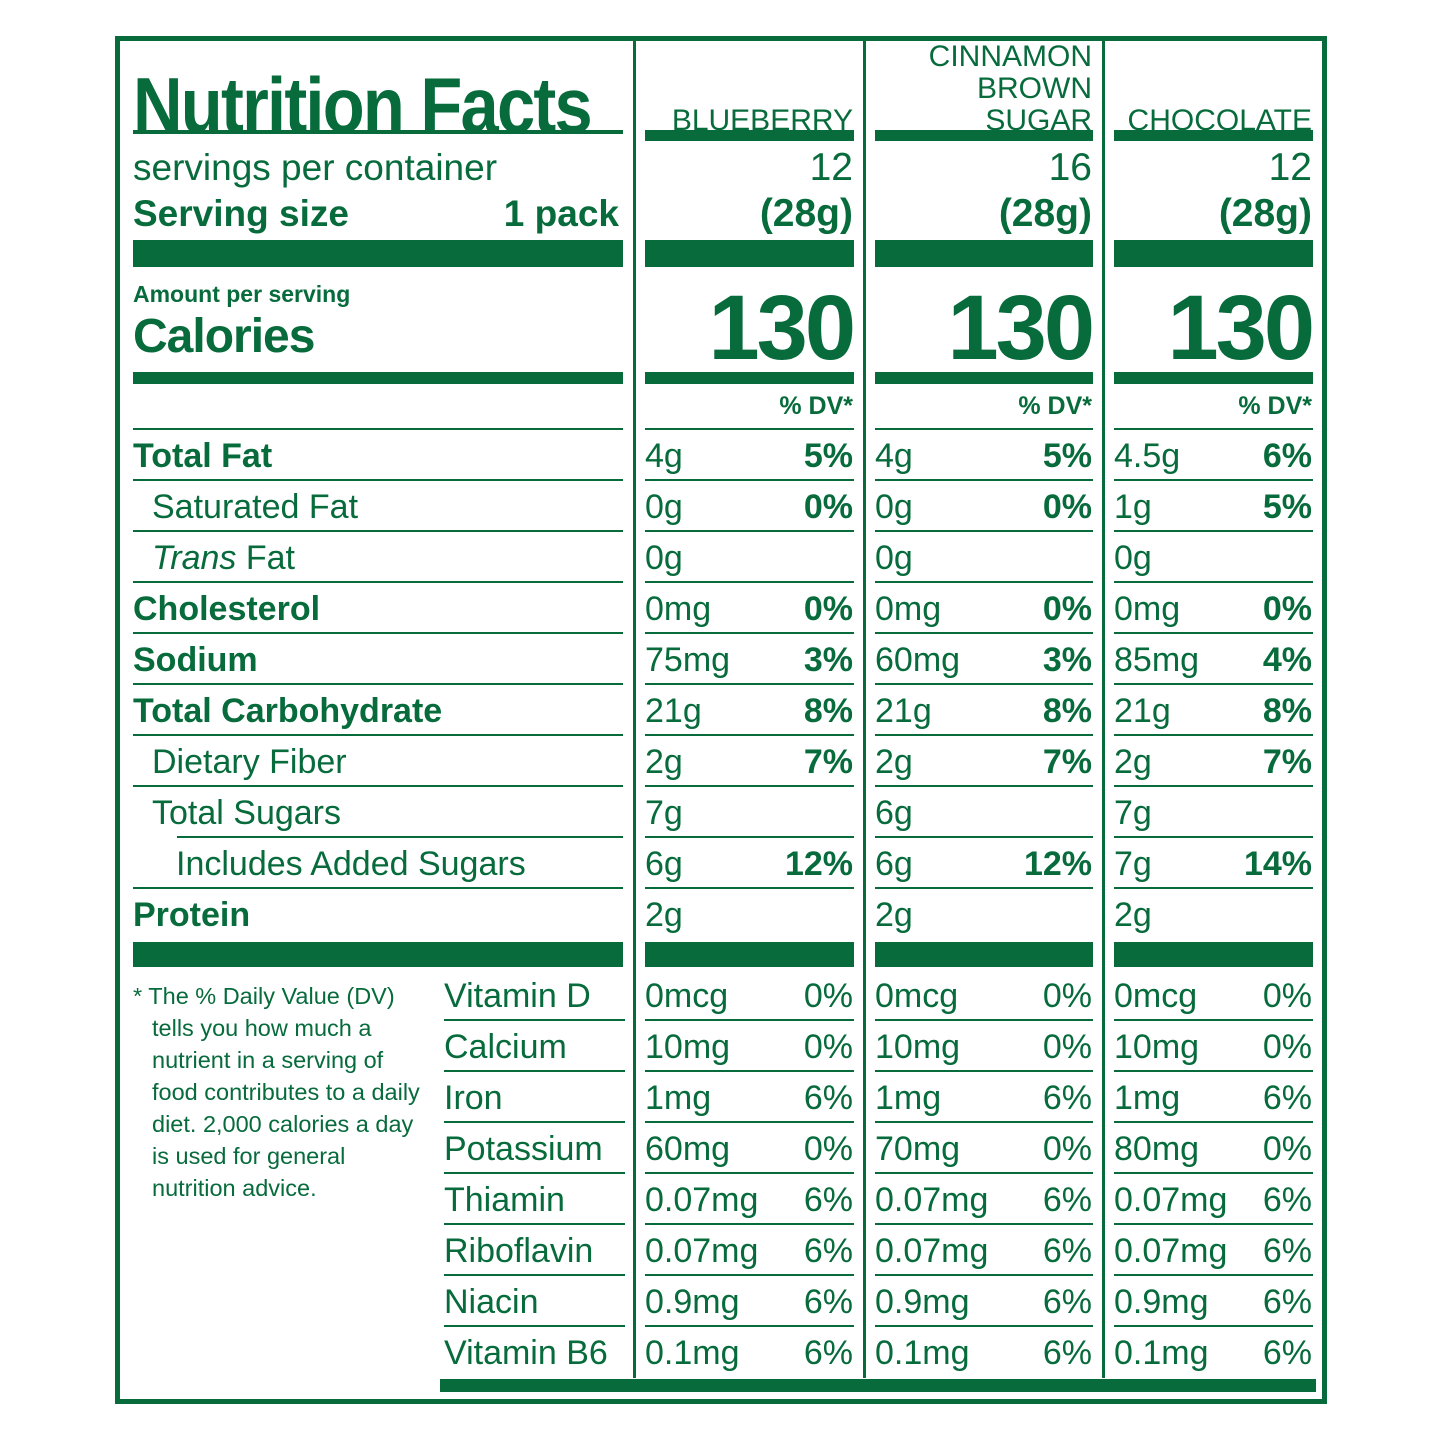  I want to click on vitamin-daily-value: 0%, so click(1067, 1148).